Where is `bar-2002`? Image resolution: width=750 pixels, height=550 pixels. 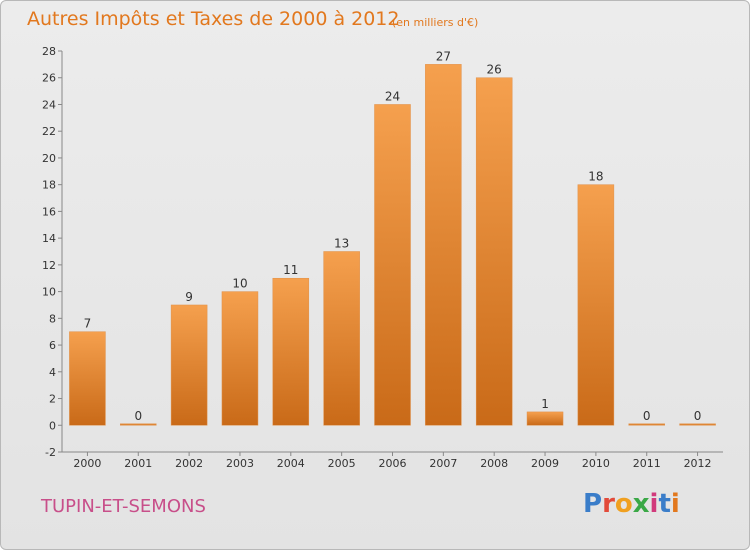 bar-2002 is located at coordinates (189, 365).